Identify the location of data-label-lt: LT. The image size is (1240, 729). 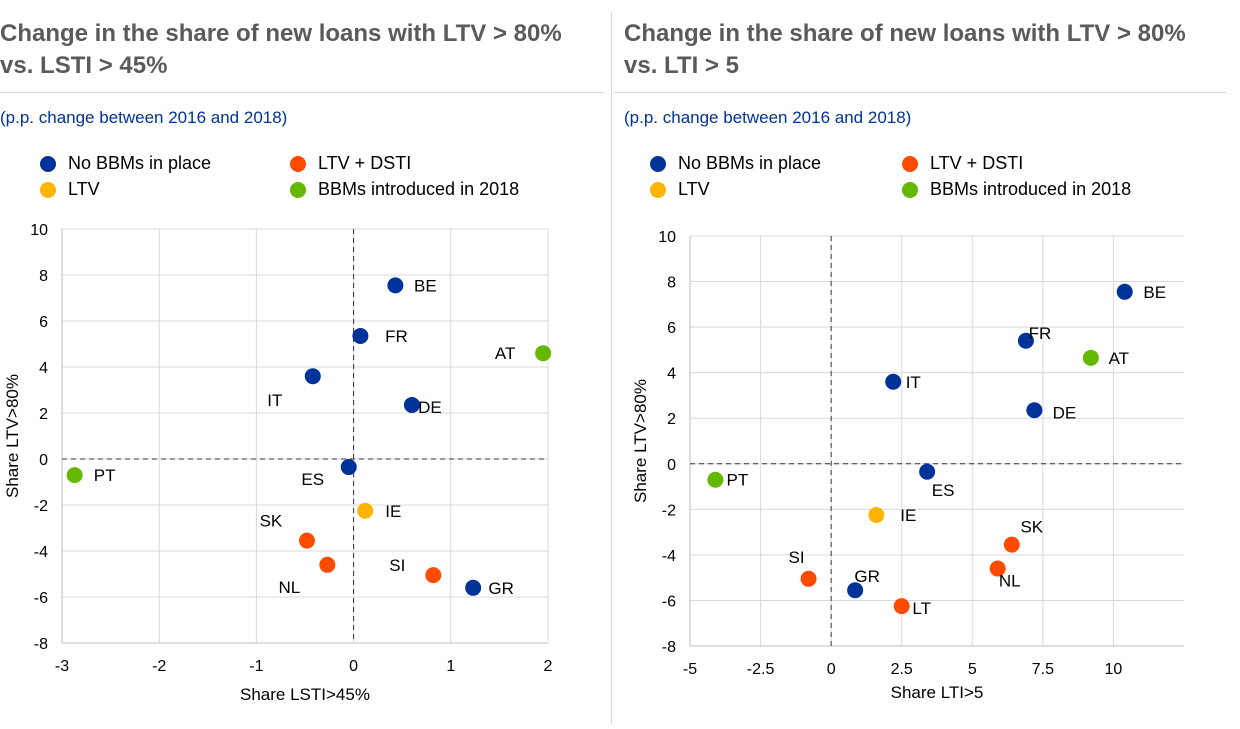
(921, 608).